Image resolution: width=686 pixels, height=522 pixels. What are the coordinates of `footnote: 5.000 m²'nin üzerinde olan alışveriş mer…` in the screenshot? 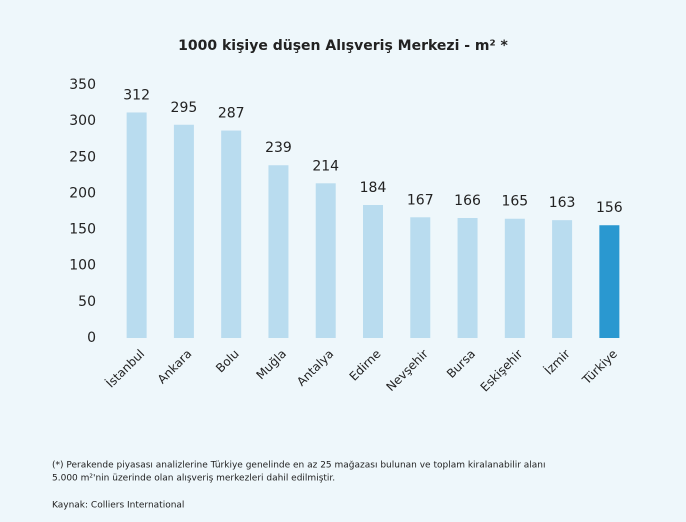 It's located at (193, 479).